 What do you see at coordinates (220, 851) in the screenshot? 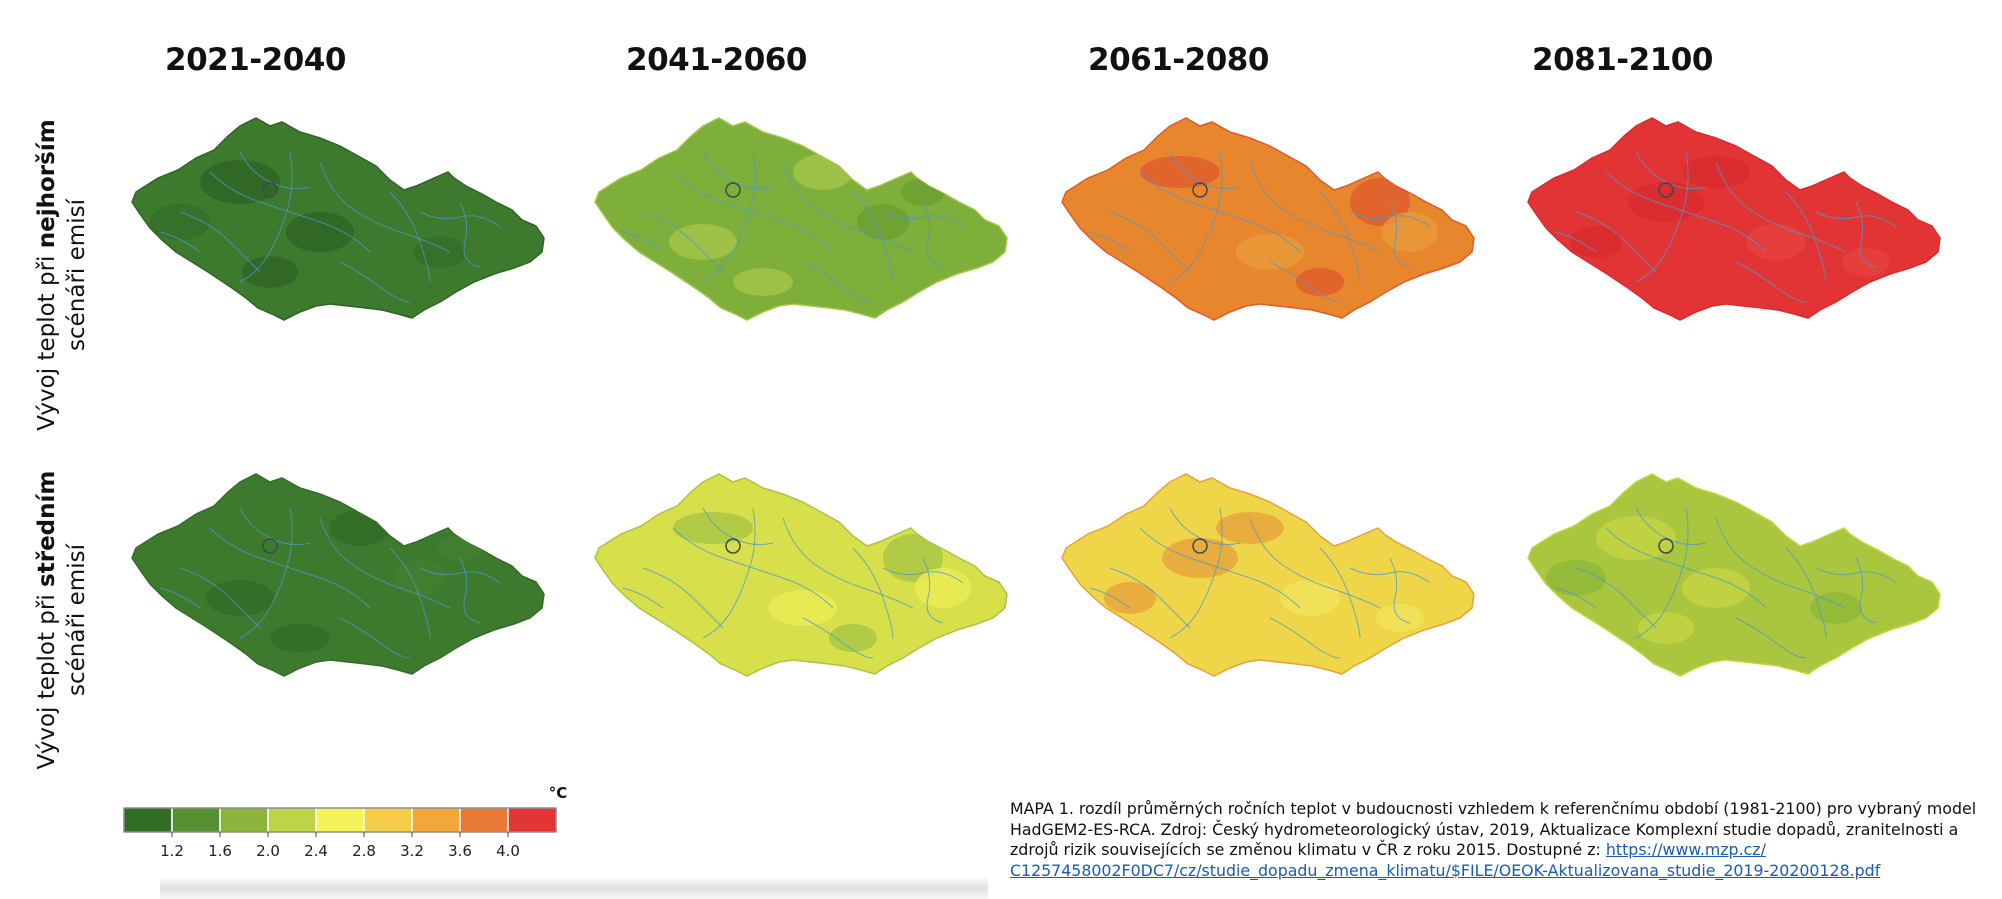
I see `legend-tick-label: 1.6` at bounding box center [220, 851].